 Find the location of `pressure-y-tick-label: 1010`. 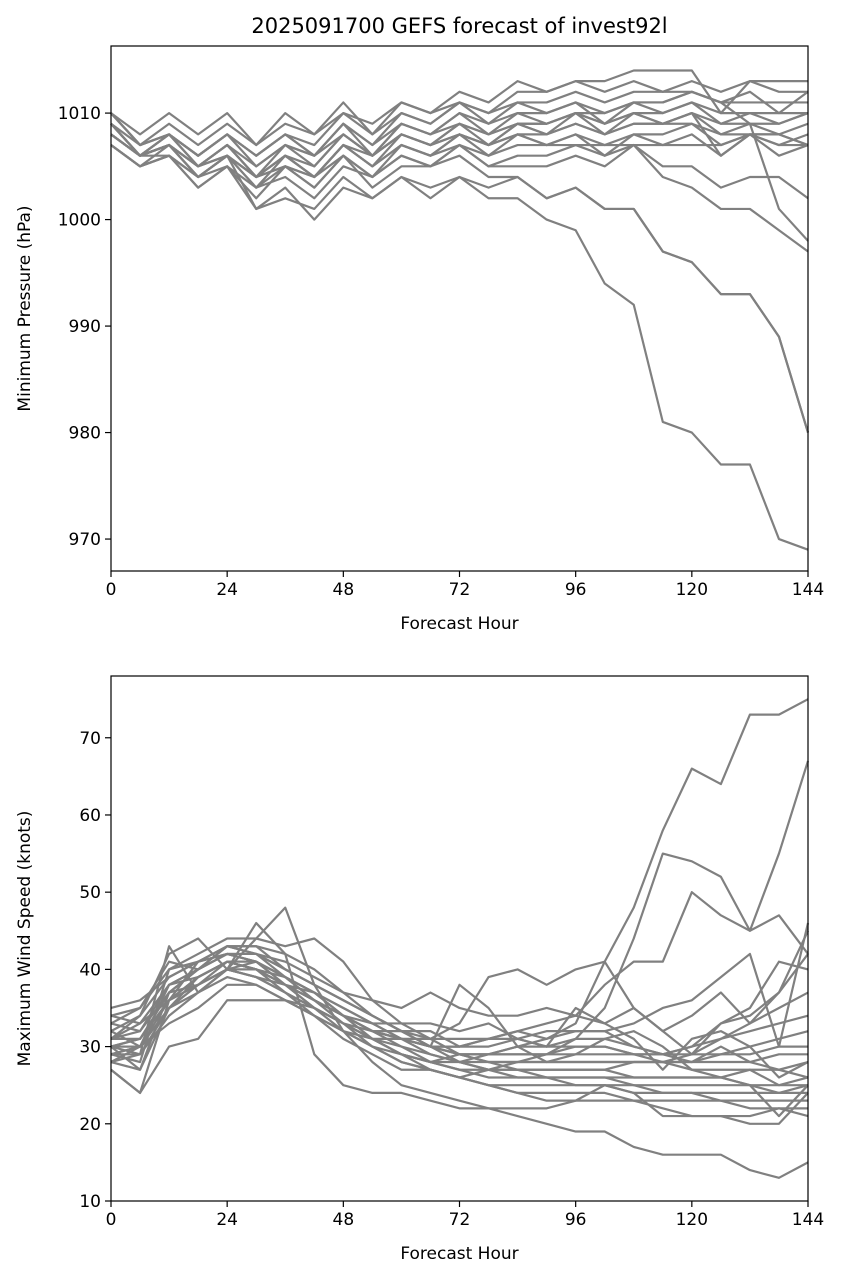

pressure-y-tick-label: 1010 is located at coordinates (79, 114).